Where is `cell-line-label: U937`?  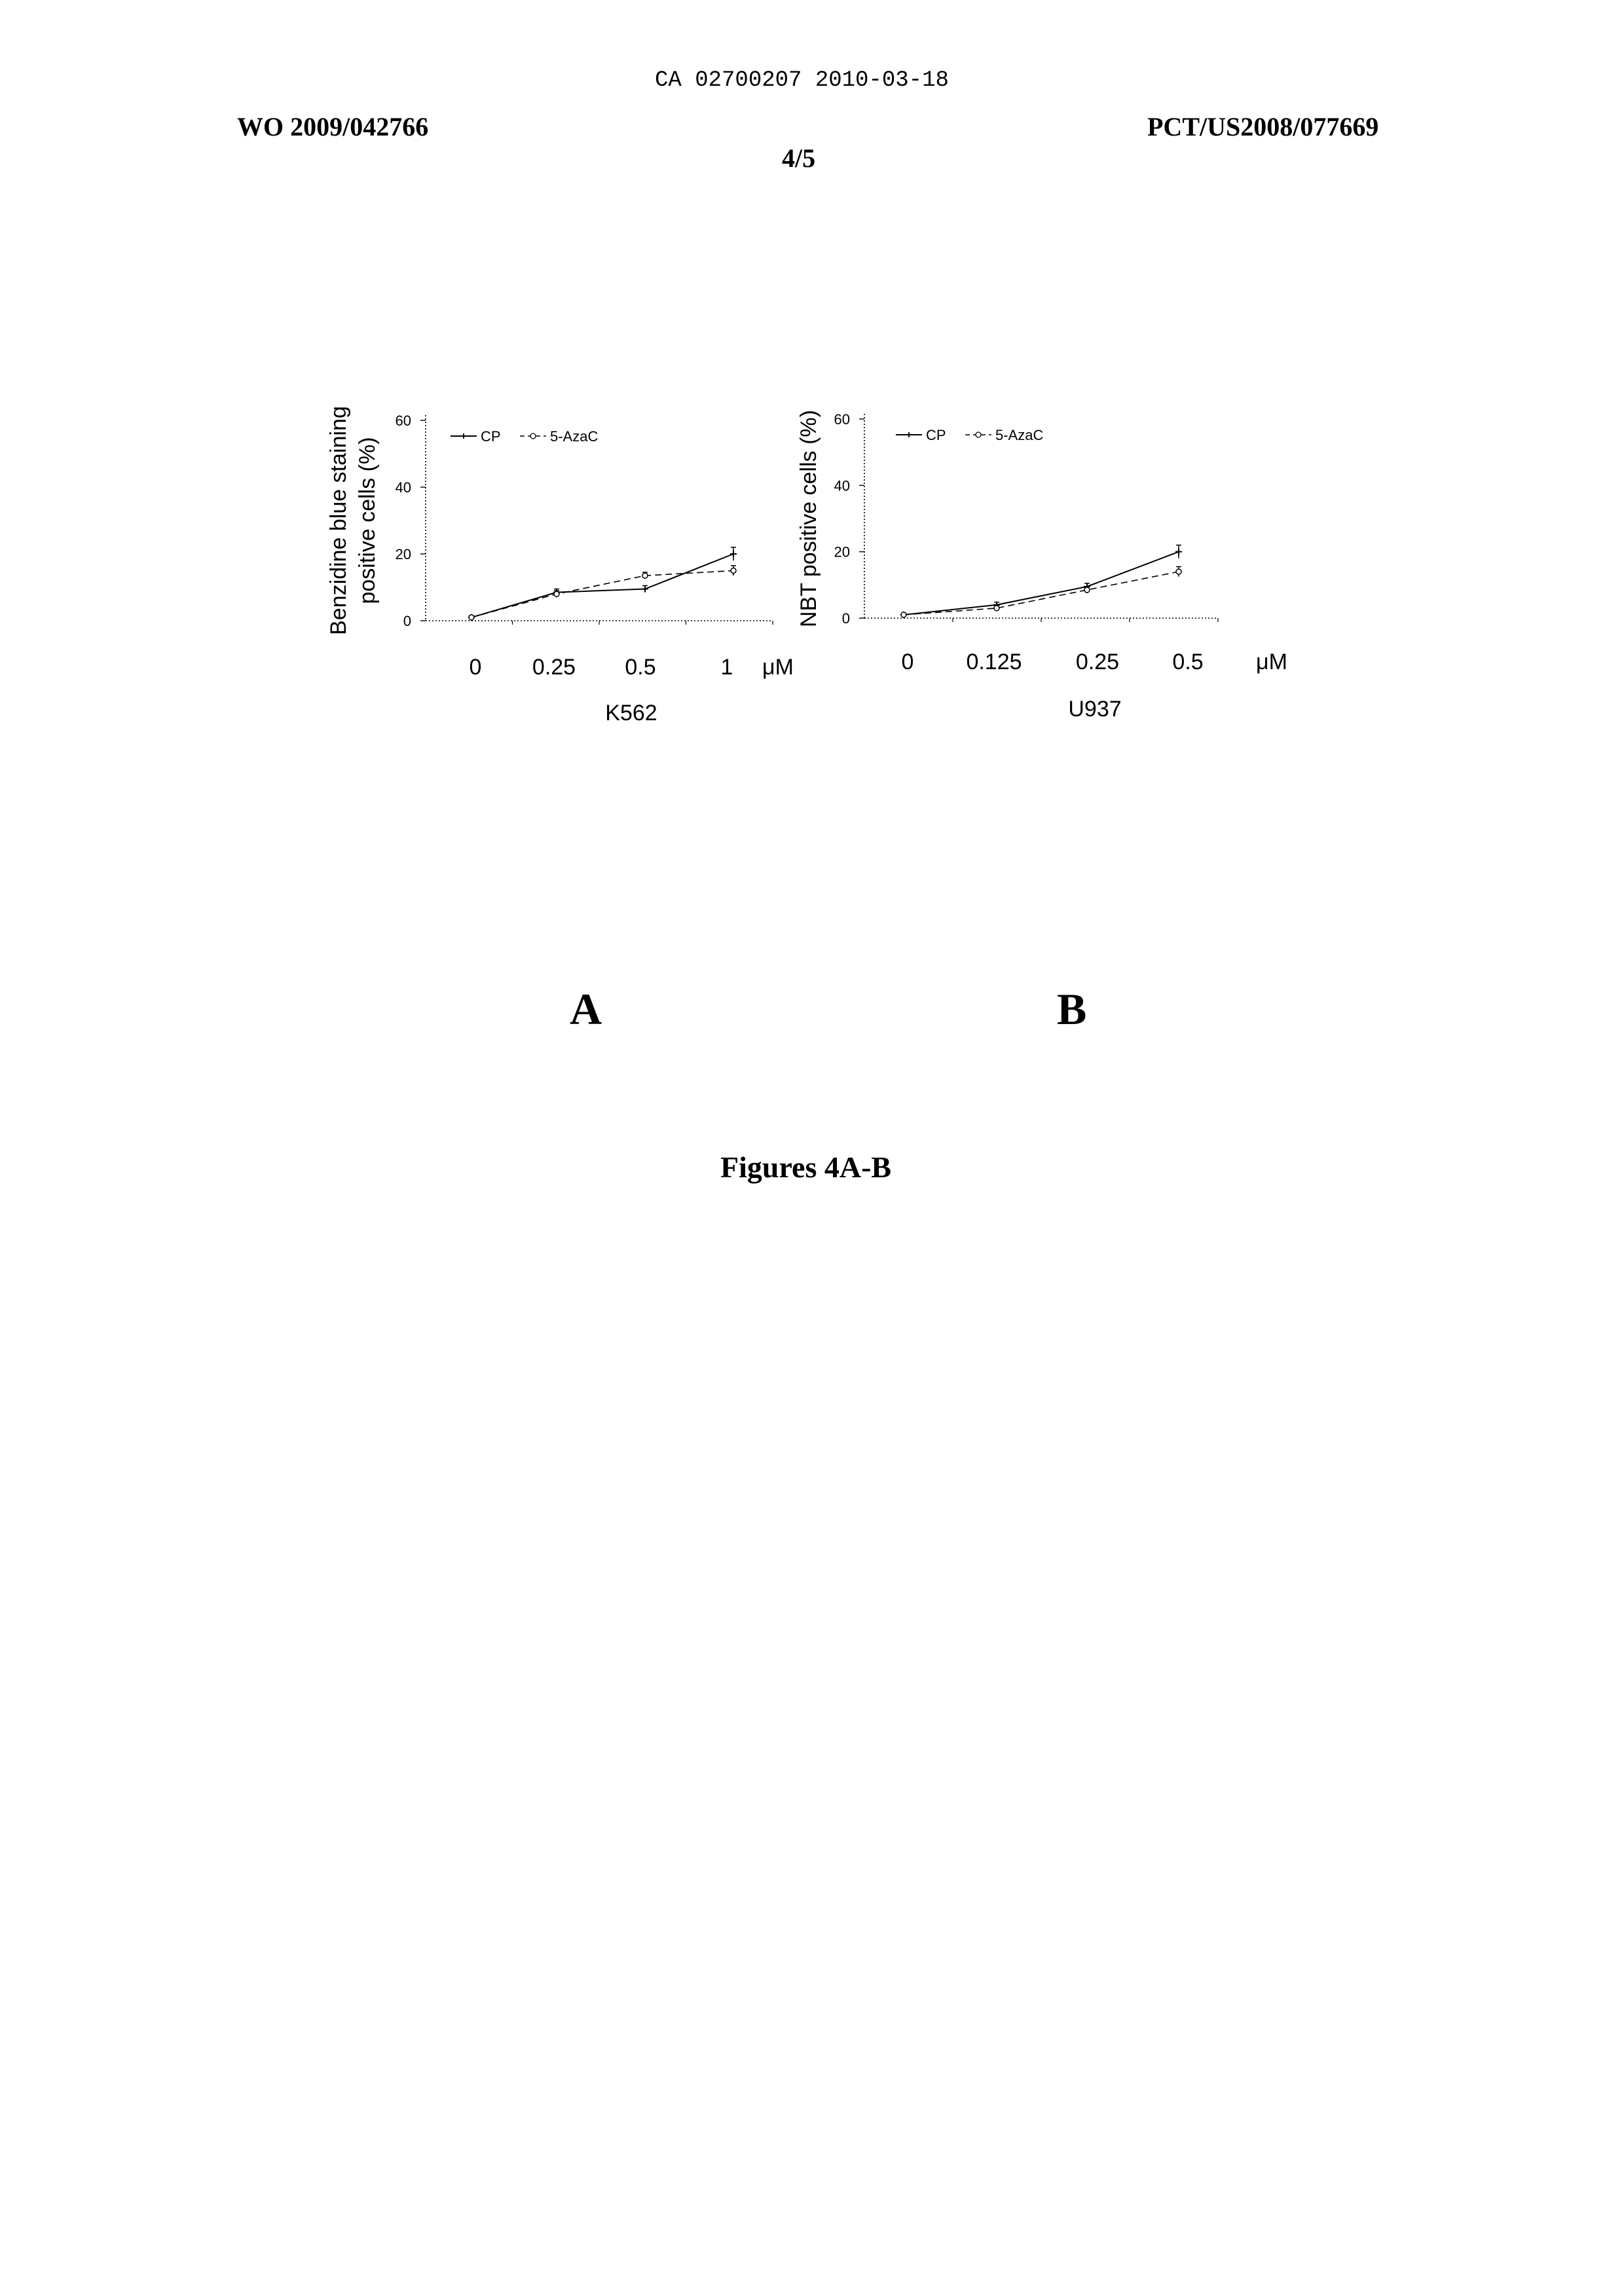 cell-line-label: U937 is located at coordinates (1094, 709).